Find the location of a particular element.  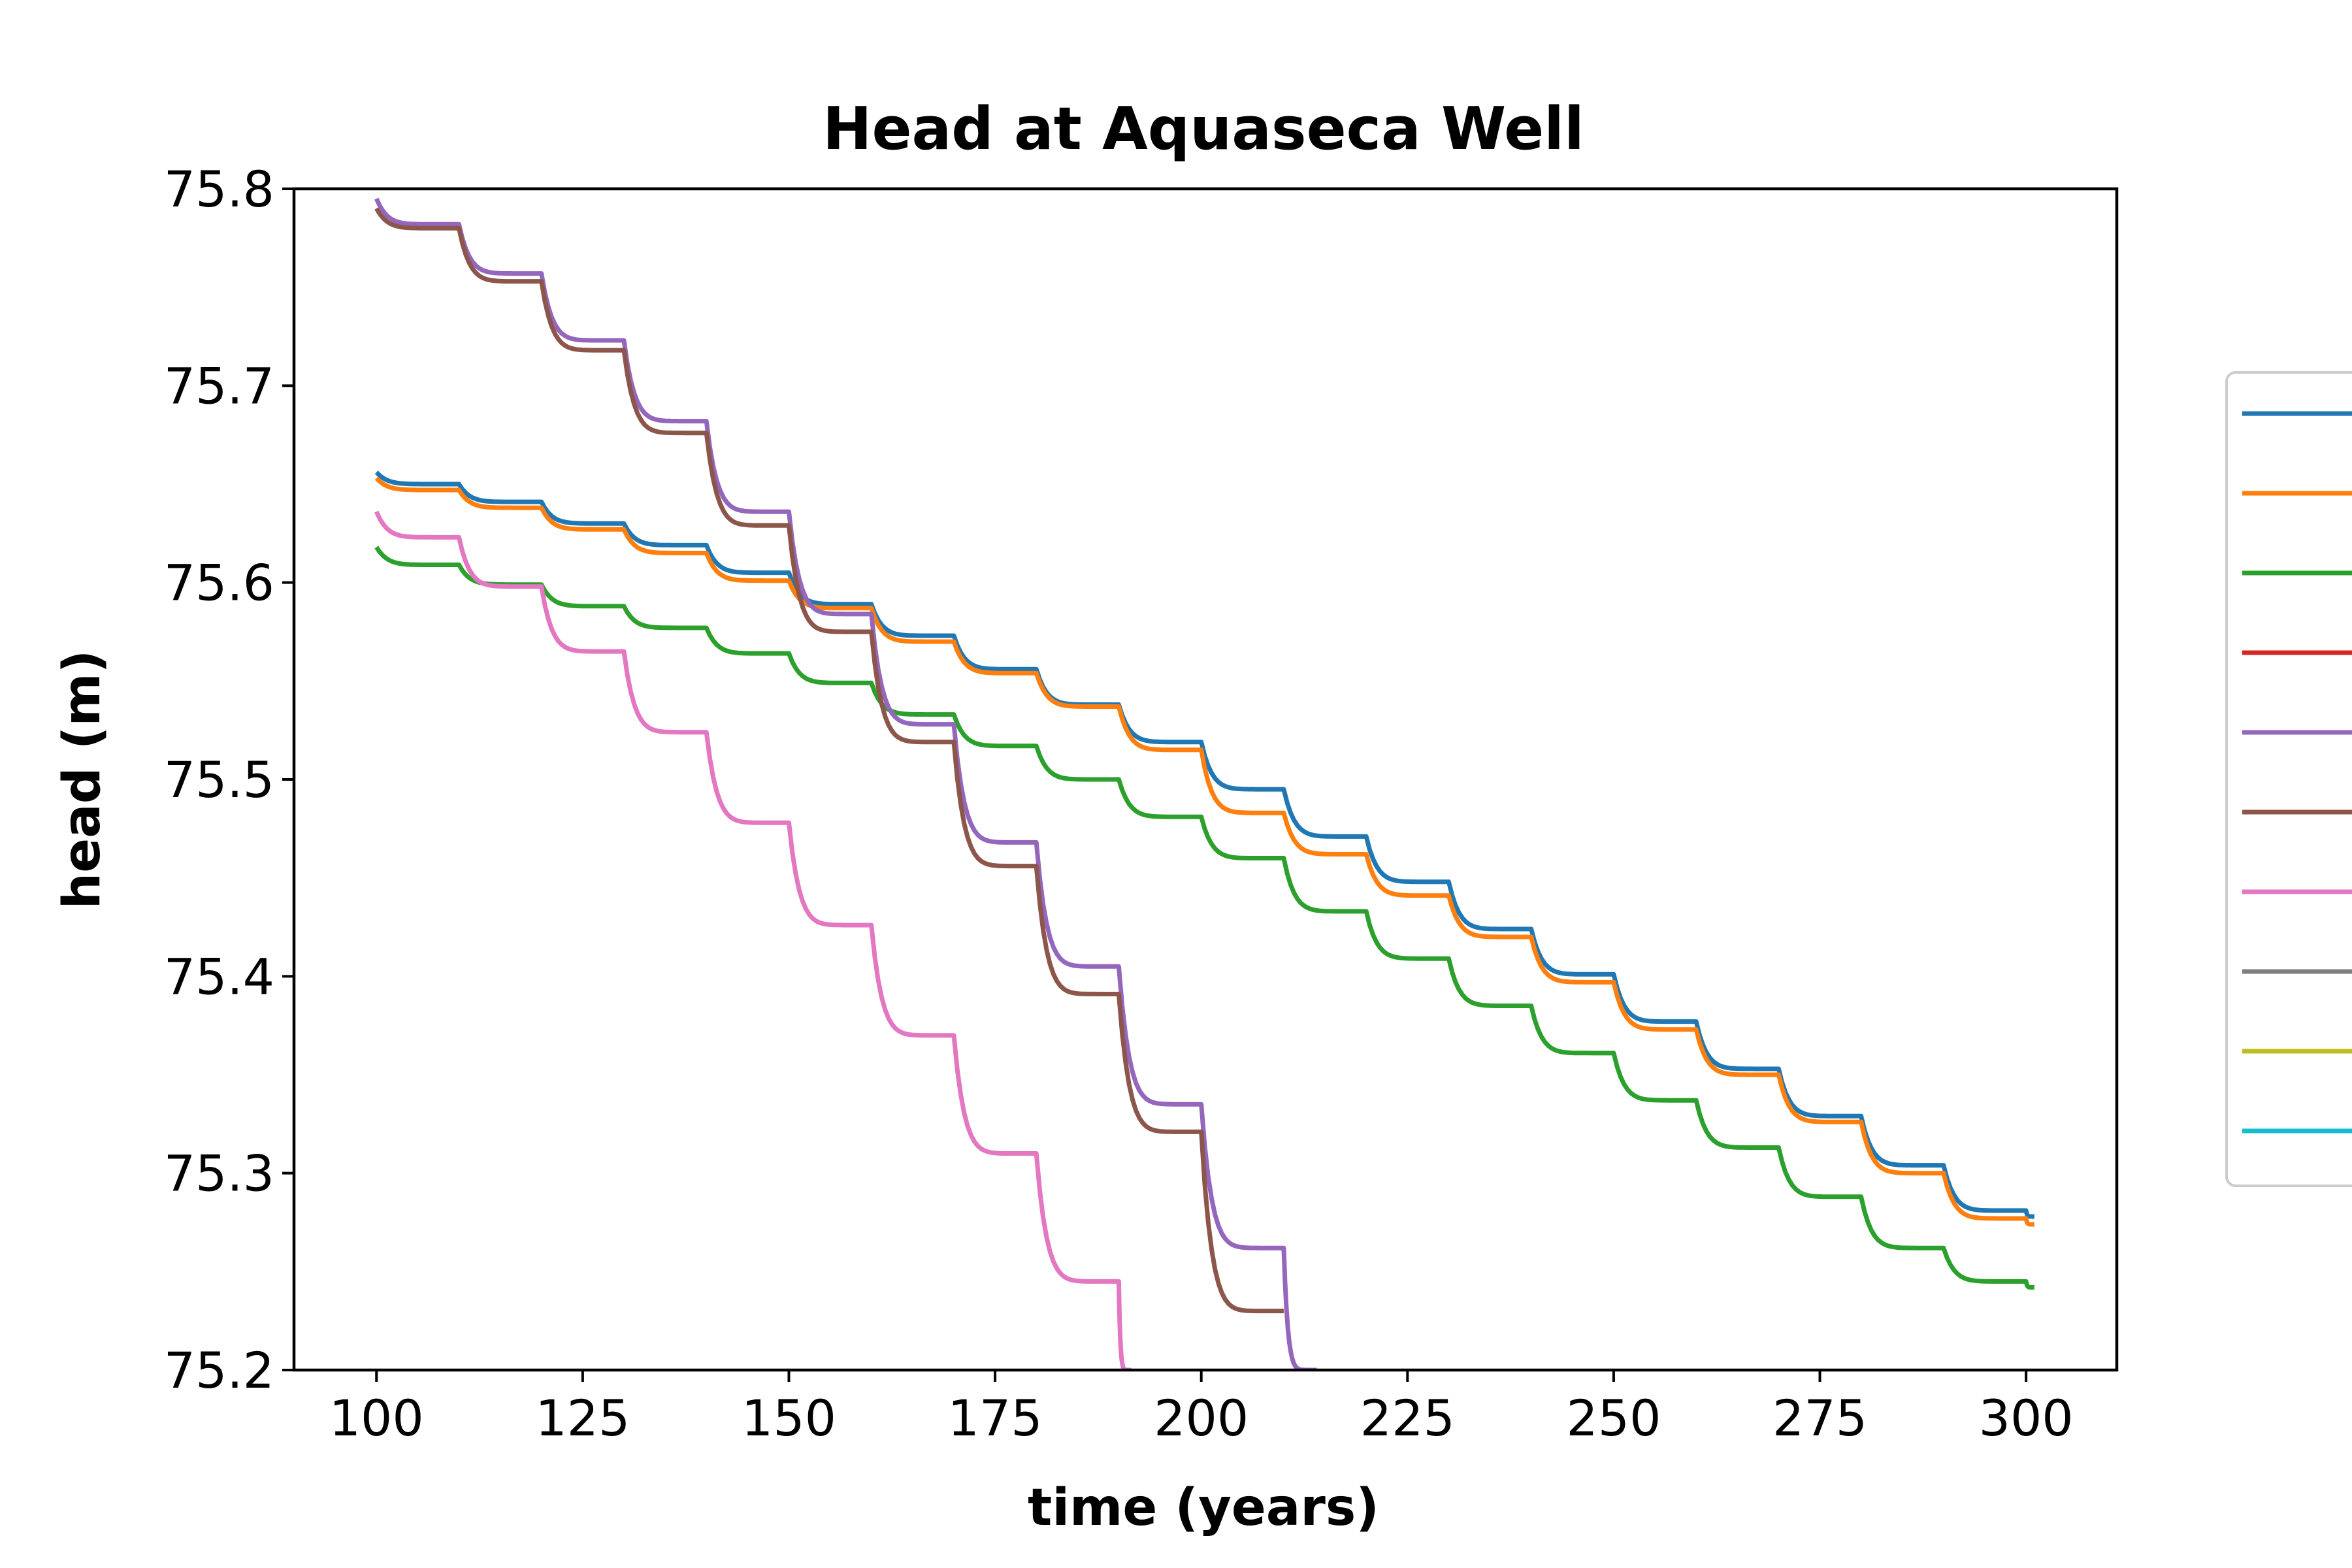

x-tick-label: 100 is located at coordinates (376, 1418).